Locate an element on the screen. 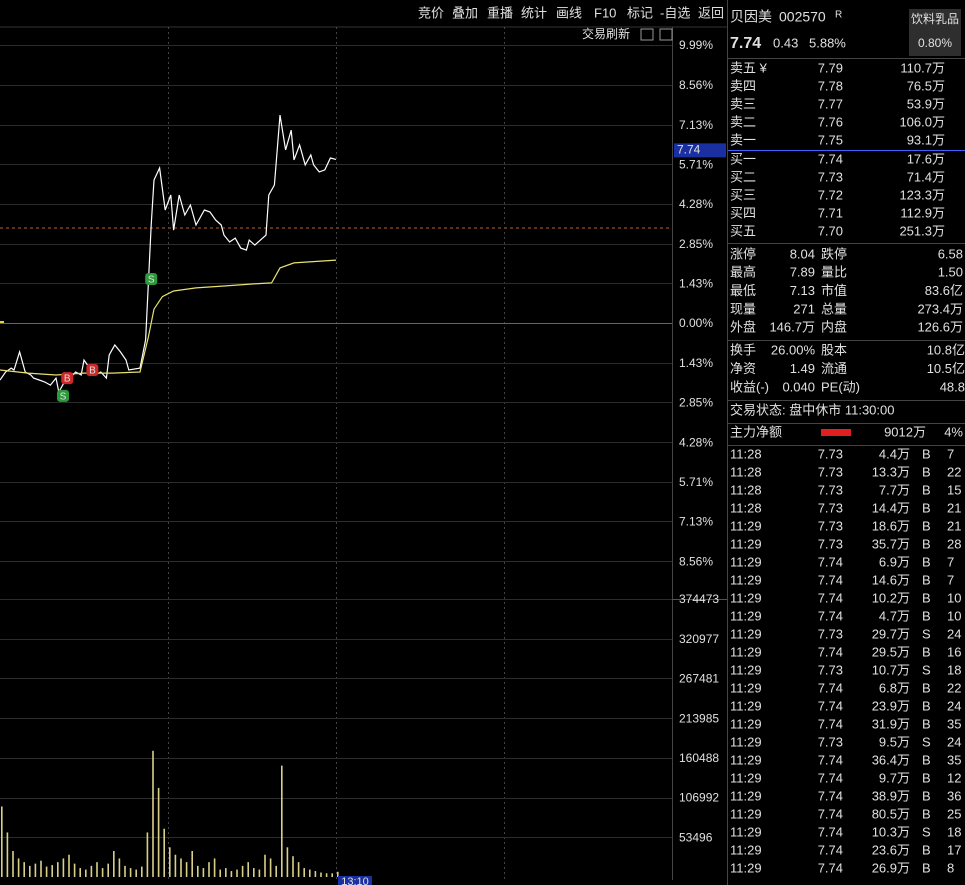 Image resolution: width=965 pixels, height=885 pixels. toolbar-button: 叠加 is located at coordinates (465, 12).